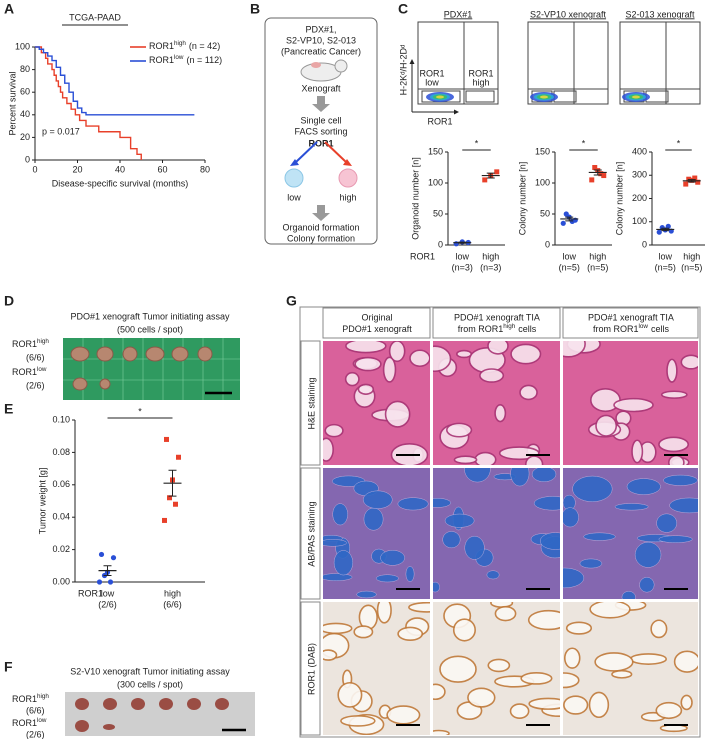 The height and width of the screenshot is (739, 708). Describe the element at coordinates (619, 199) in the screenshot. I see `y-axis-label: Colony number [n]` at that location.